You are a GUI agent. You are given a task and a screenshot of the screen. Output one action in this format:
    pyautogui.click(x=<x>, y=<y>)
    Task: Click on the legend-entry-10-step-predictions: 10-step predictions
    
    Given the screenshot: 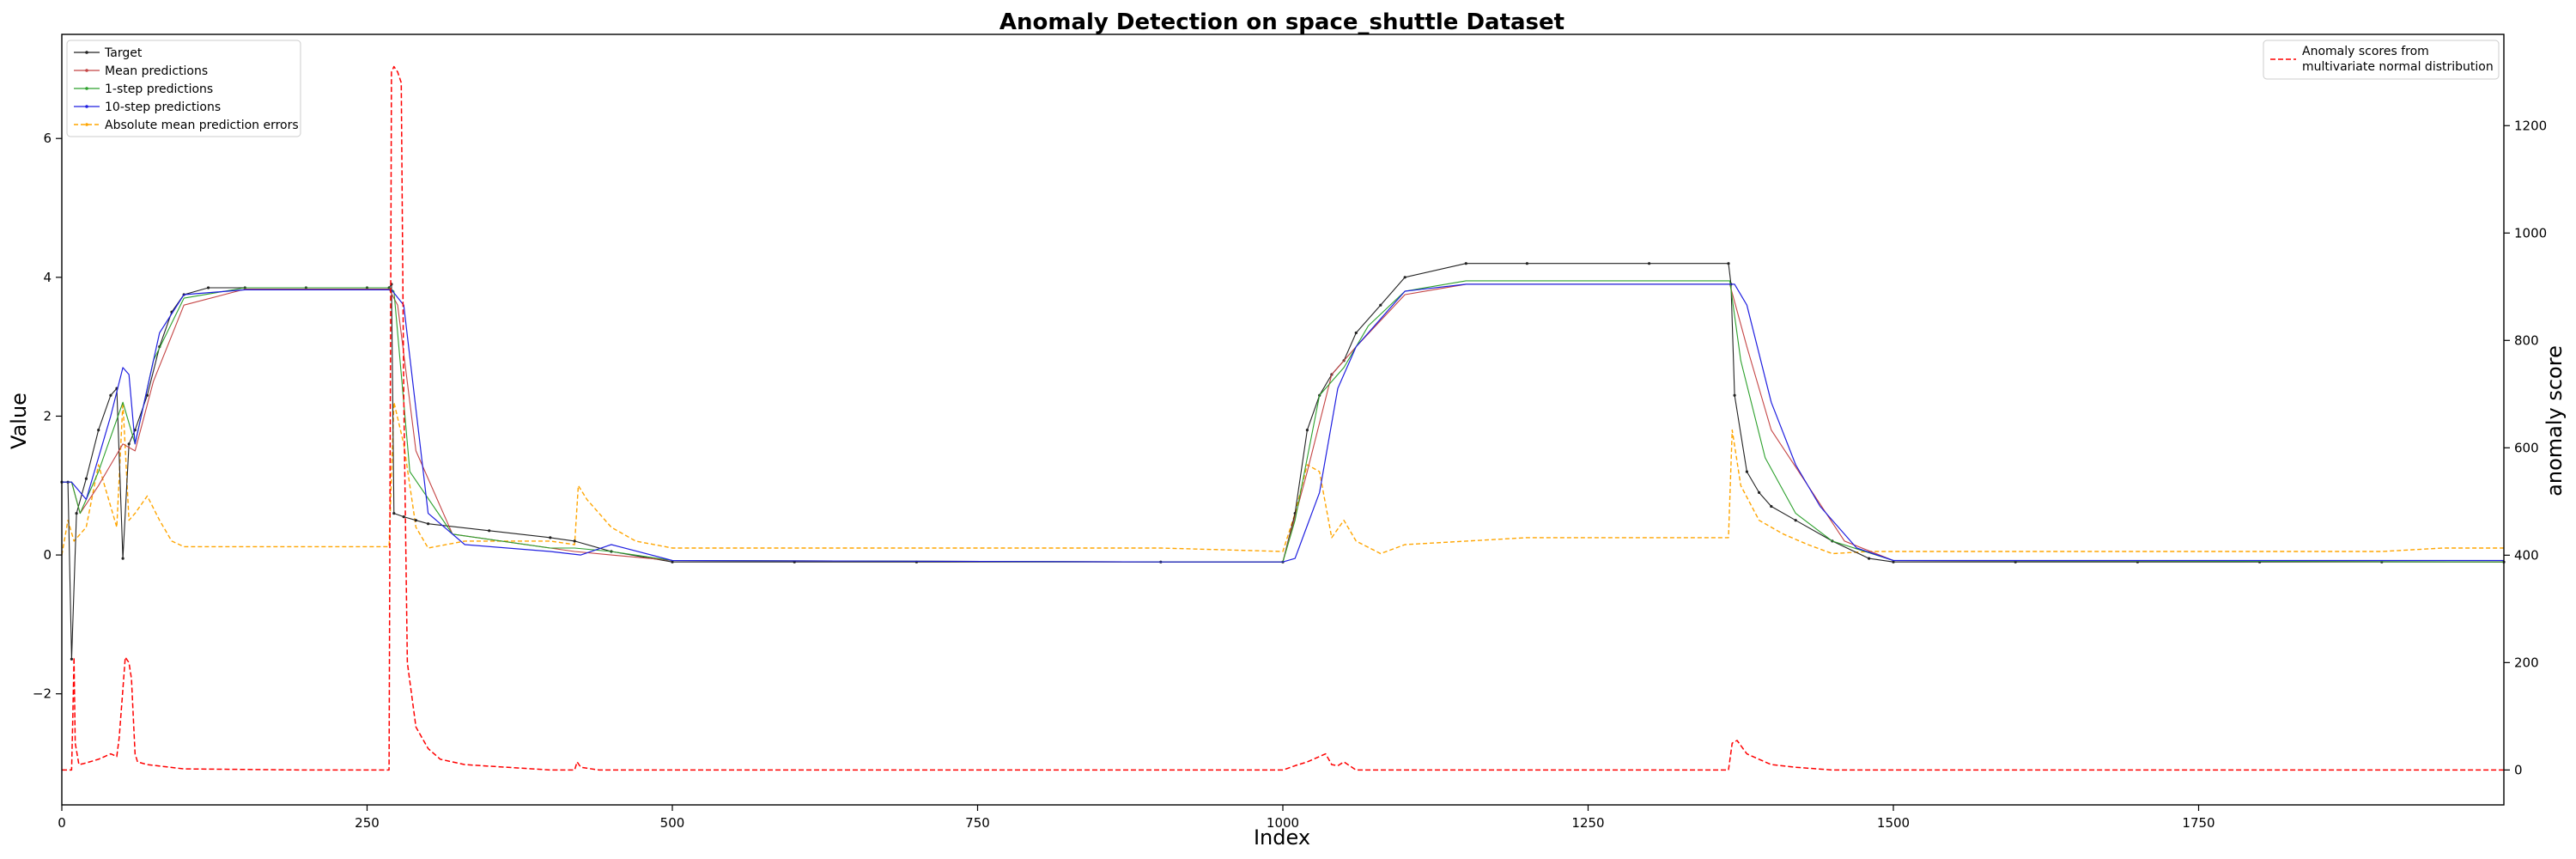 What is the action you would take?
    pyautogui.click(x=148, y=107)
    